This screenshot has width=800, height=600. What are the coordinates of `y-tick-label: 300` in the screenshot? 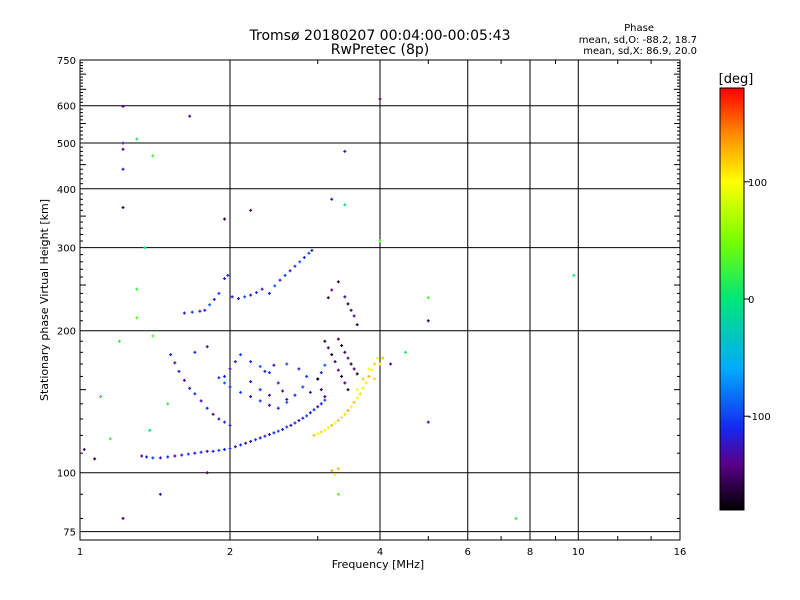 It's located at (66, 249).